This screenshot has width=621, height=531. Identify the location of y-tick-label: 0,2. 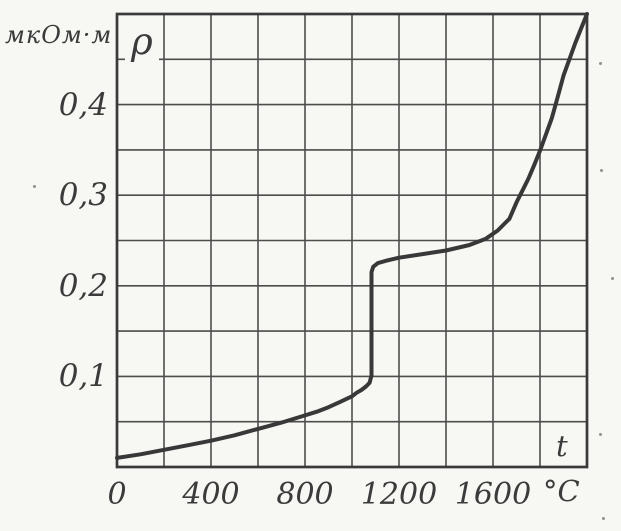
(83, 285).